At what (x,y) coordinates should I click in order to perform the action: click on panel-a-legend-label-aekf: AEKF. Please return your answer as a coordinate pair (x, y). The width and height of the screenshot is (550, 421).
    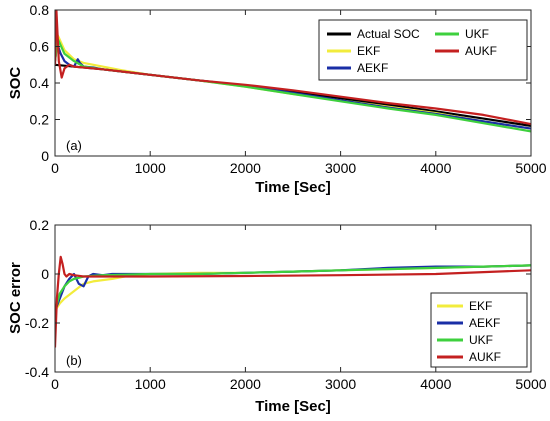
    Looking at the image, I should click on (372, 68).